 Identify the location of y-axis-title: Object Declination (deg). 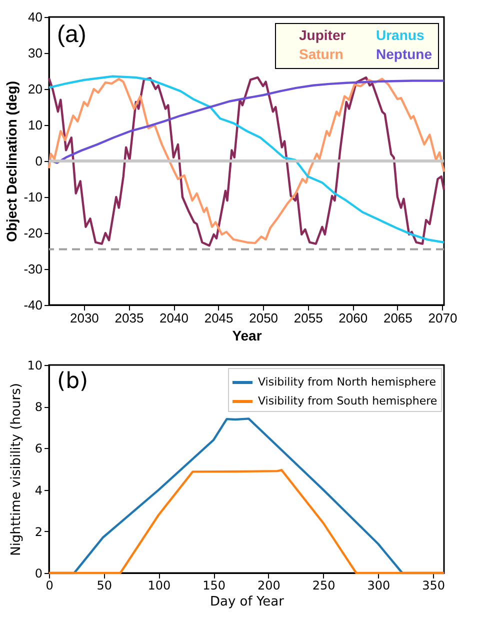
(12, 161).